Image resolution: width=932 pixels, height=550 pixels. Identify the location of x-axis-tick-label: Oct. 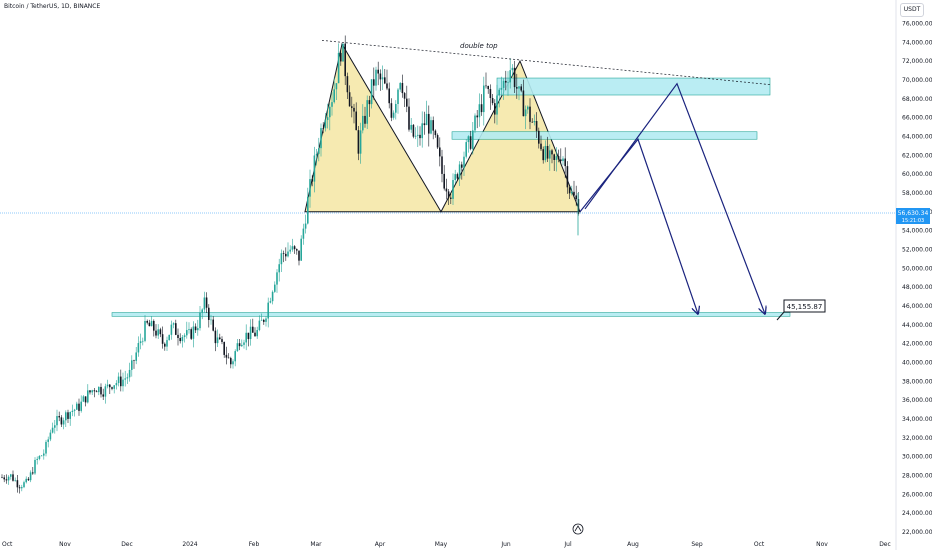
(7, 544).